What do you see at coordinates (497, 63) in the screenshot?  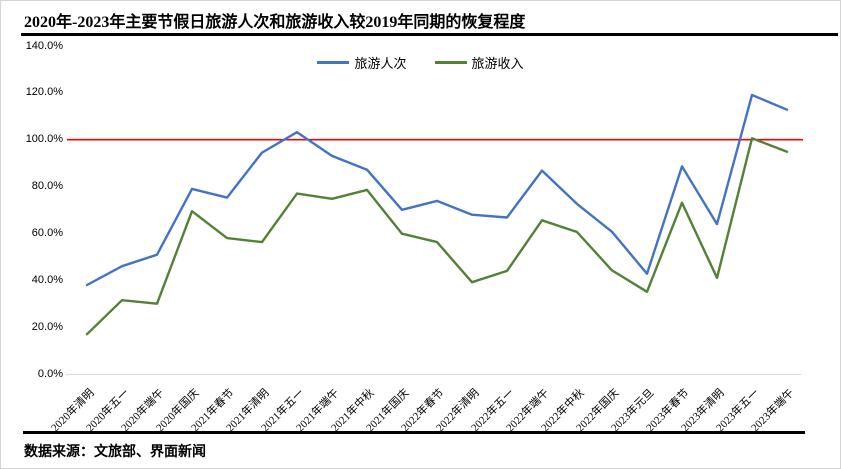 I see `legend-label: 旅游收入` at bounding box center [497, 63].